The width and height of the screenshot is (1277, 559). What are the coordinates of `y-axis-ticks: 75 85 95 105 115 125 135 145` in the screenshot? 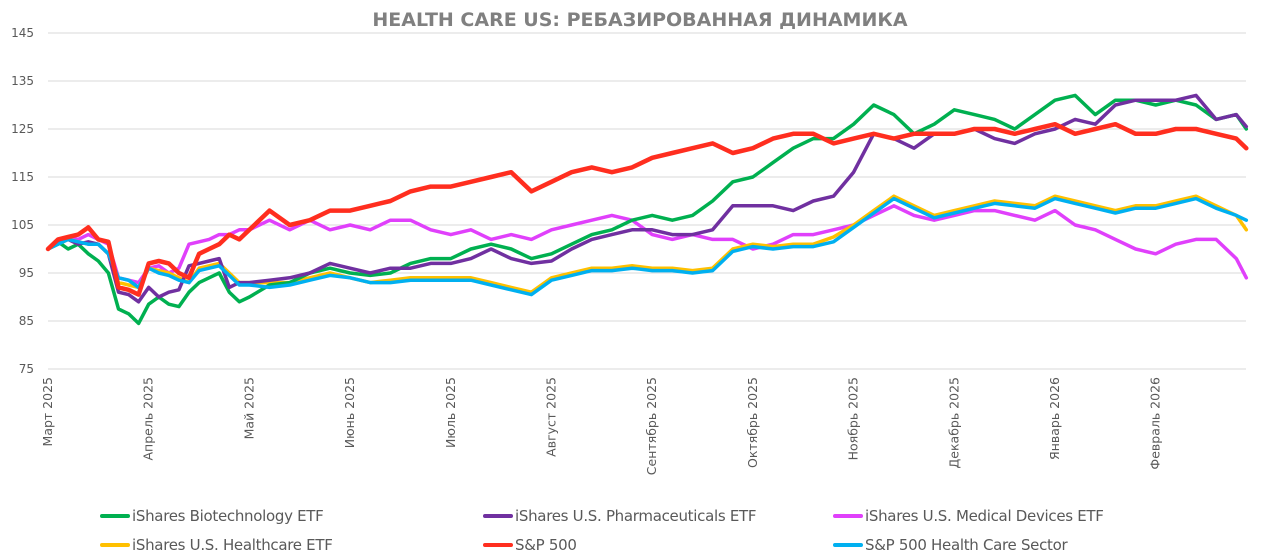 It's located at (22, 201).